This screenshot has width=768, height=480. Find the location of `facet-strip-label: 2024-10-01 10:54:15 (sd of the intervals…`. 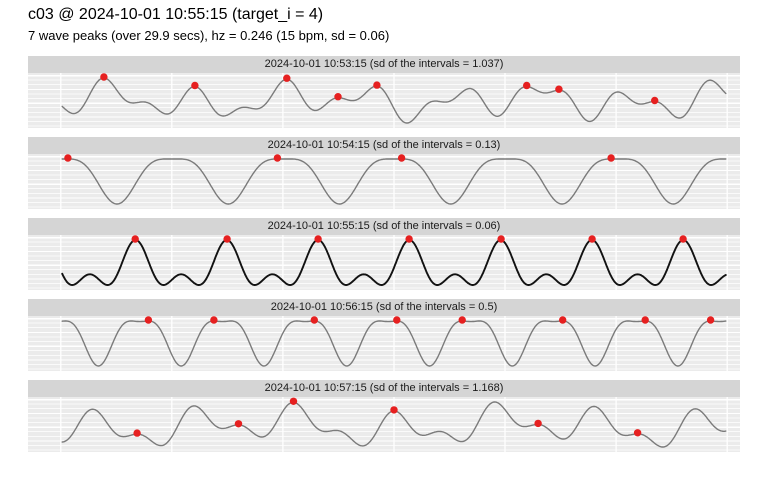

facet-strip-label: 2024-10-01 10:54:15 (sd of the intervals… is located at coordinates (384, 145).